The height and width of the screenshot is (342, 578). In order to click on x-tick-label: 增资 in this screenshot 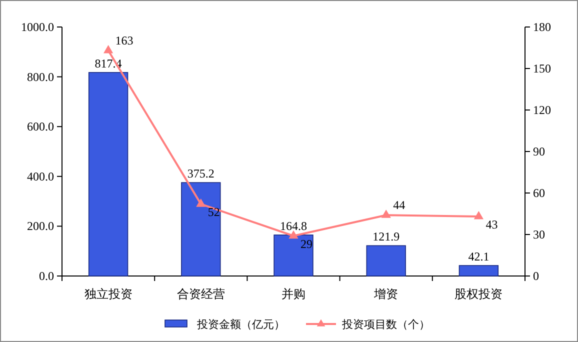, I will do `click(385, 294)`.